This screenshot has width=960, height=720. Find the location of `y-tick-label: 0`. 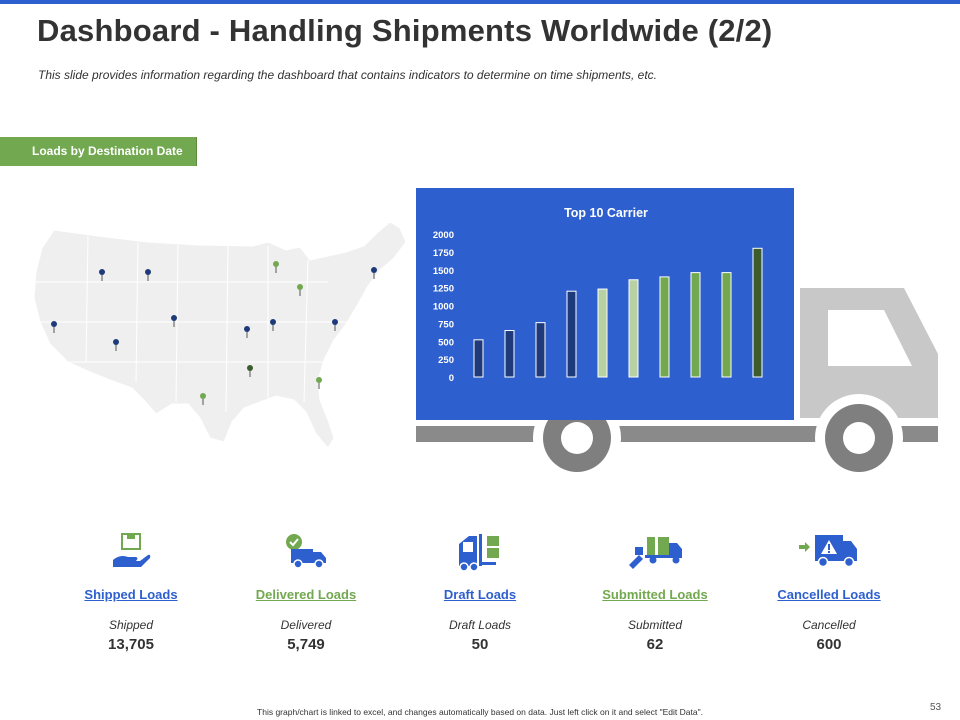

y-tick-label: 0 is located at coordinates (451, 378).